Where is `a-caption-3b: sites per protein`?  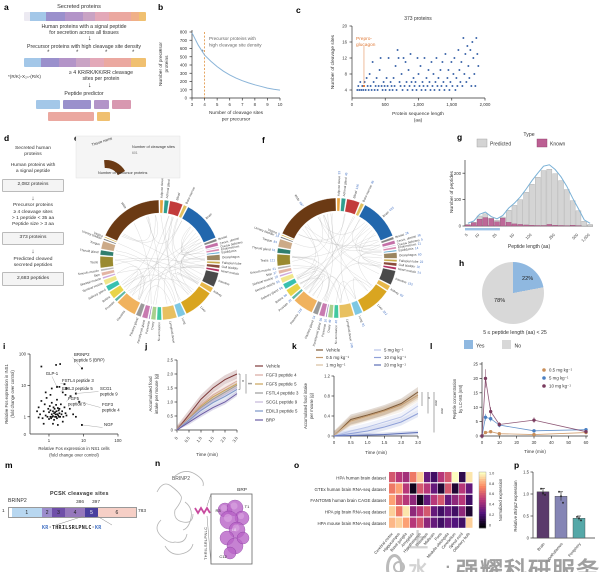 a-caption-3b: sites per protein is located at coordinates (101, 79).